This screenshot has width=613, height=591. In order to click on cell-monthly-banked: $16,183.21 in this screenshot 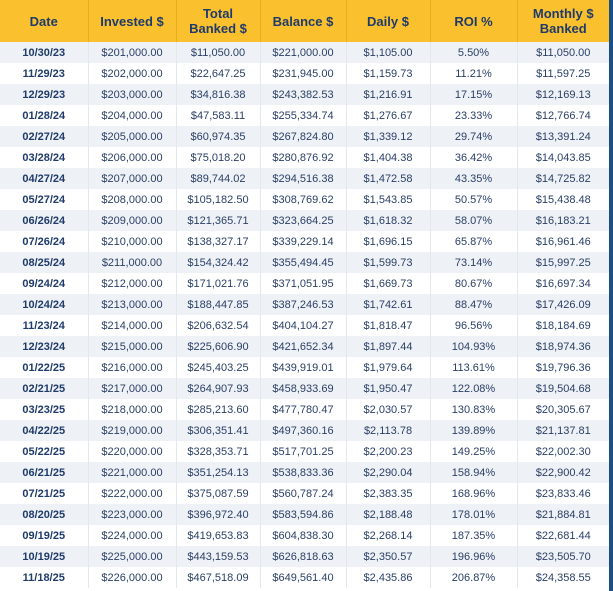, I will do `click(563, 220)`.